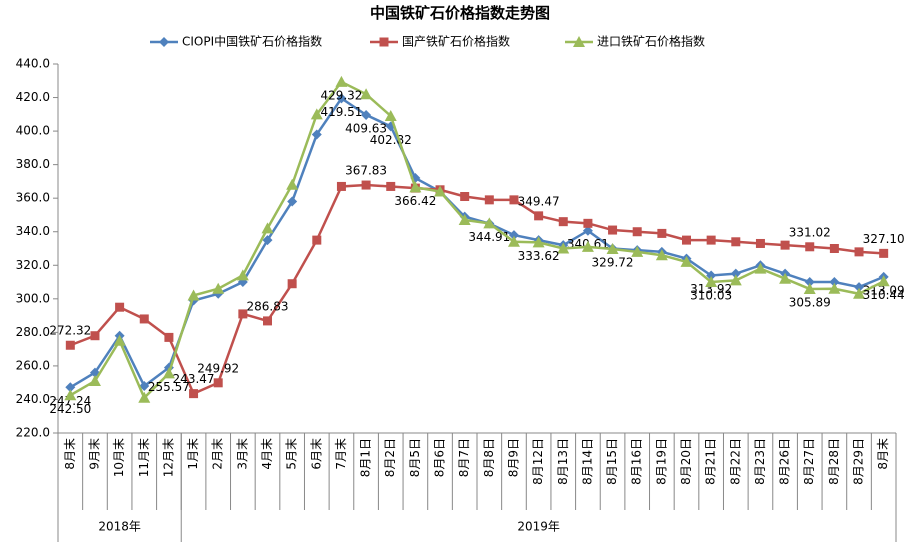 This screenshot has height=542, width=919. Describe the element at coordinates (884, 239) in the screenshot. I see `data-label: 327.10` at that location.